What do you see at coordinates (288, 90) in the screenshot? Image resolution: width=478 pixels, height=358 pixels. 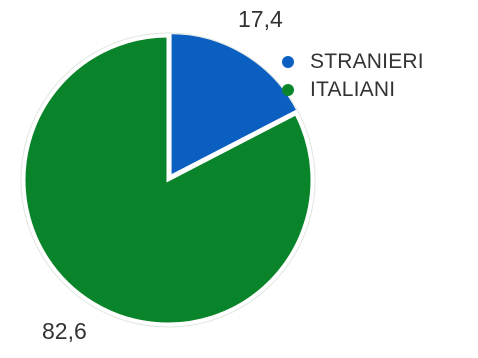 I see `legend-marker-italiani` at bounding box center [288, 90].